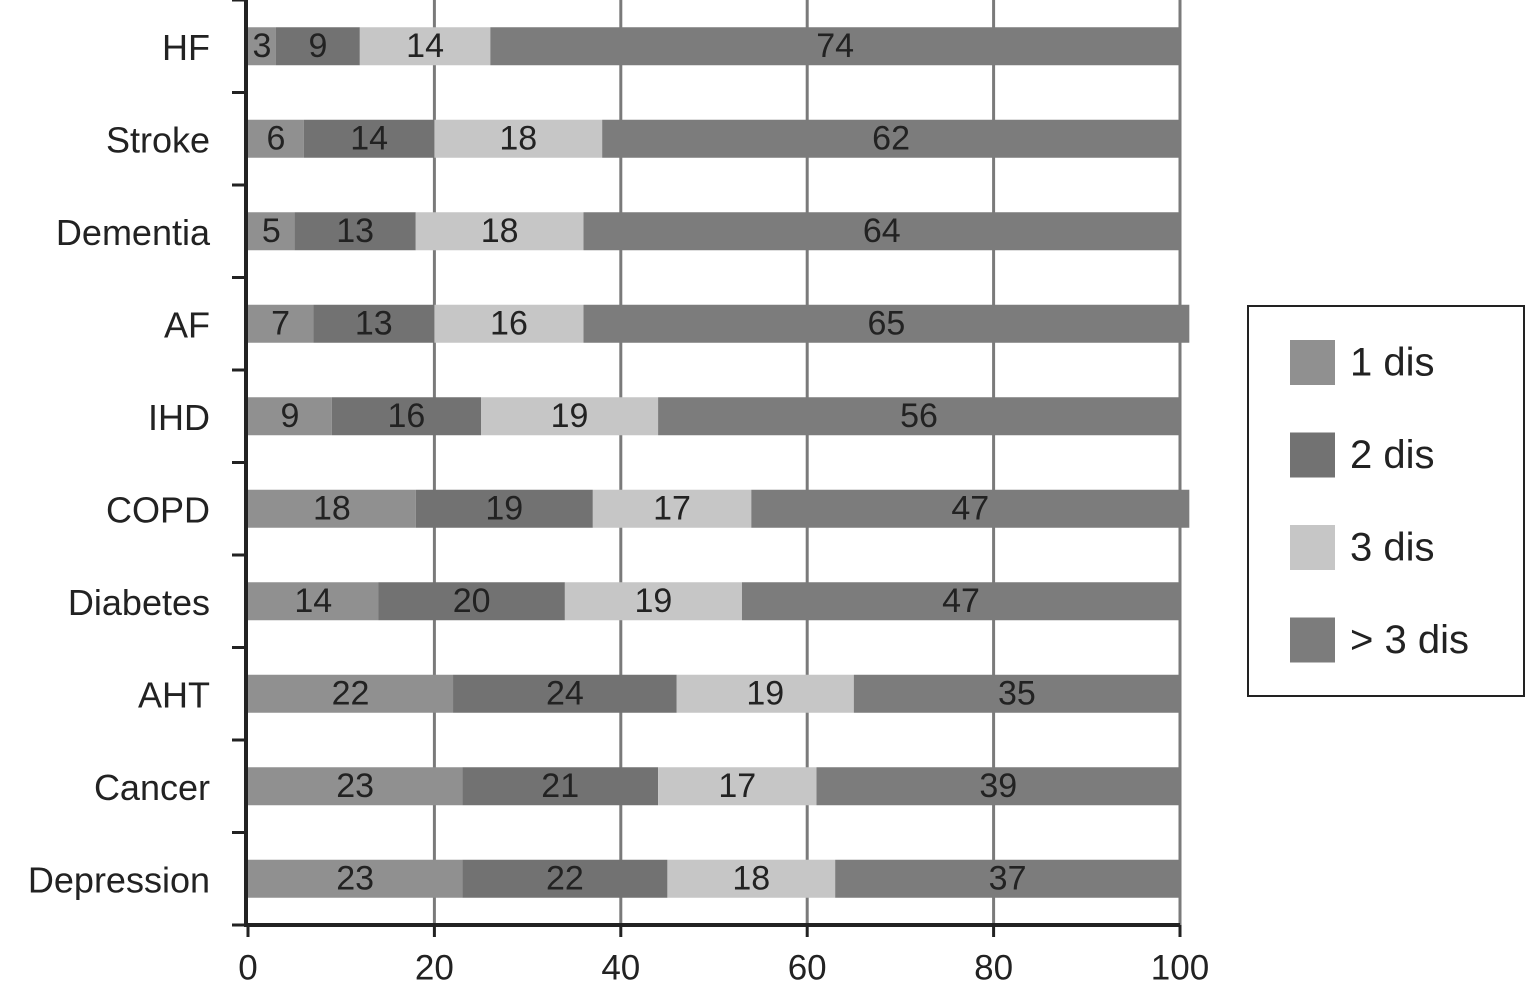  What do you see at coordinates (174, 694) in the screenshot?
I see `y-tick-label: AHT` at bounding box center [174, 694].